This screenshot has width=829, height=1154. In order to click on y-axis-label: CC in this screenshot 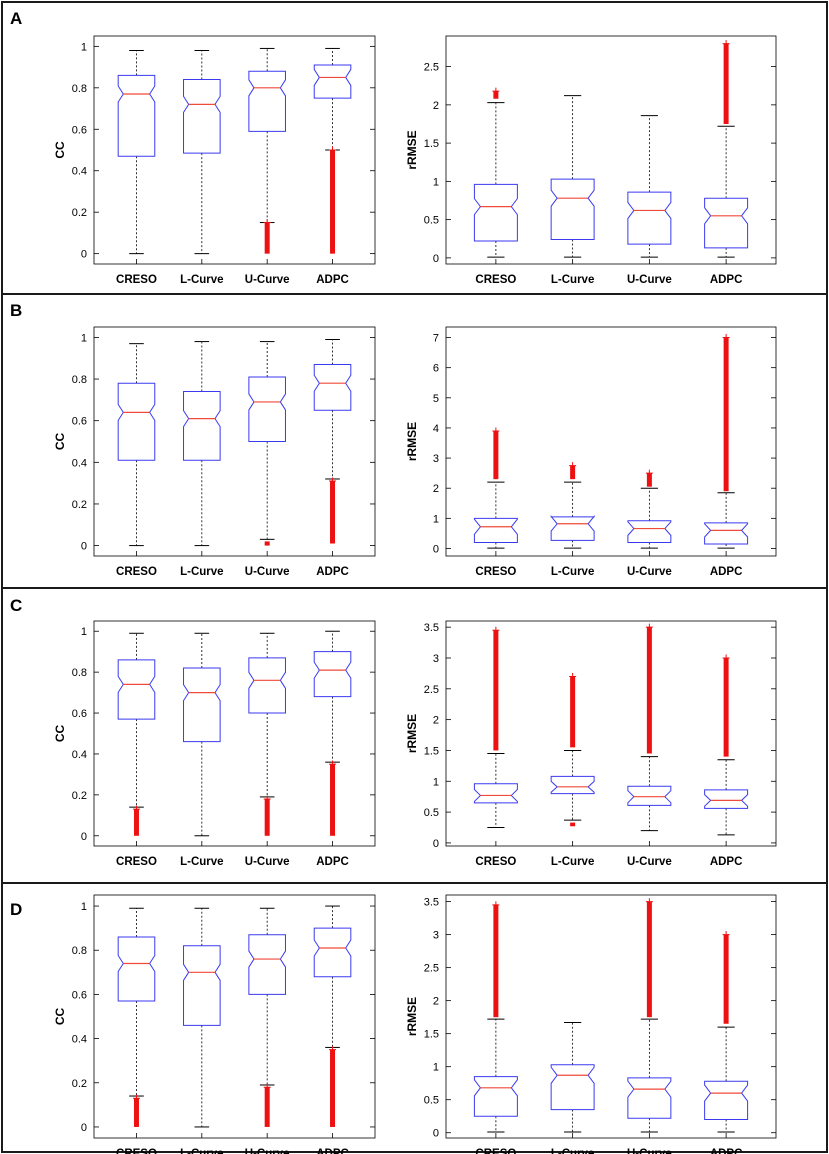, I will do `click(60, 442)`.